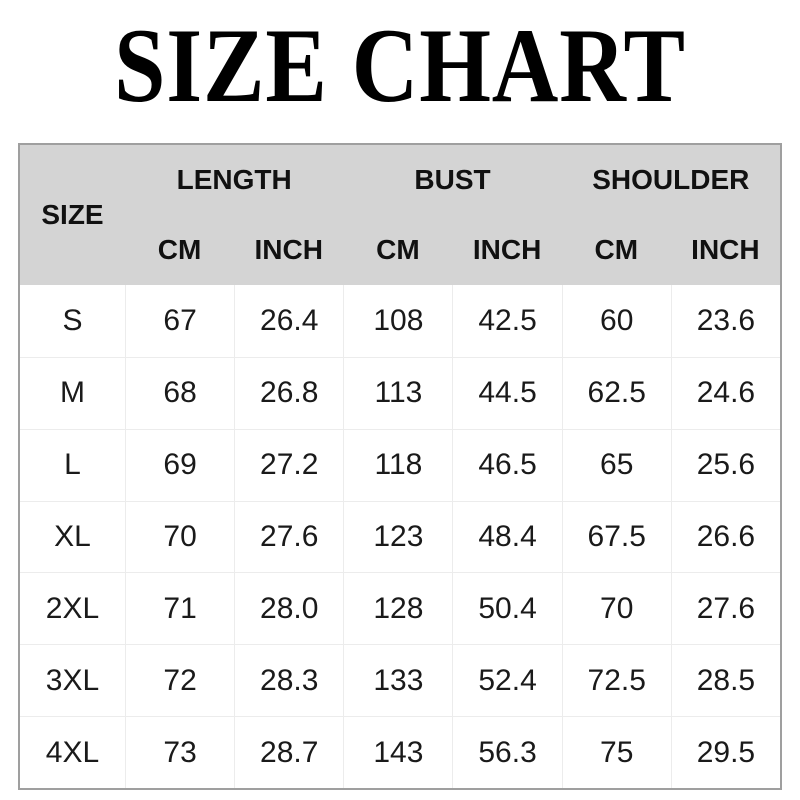 The width and height of the screenshot is (800, 800). I want to click on bust-cm-value: 113, so click(397, 393).